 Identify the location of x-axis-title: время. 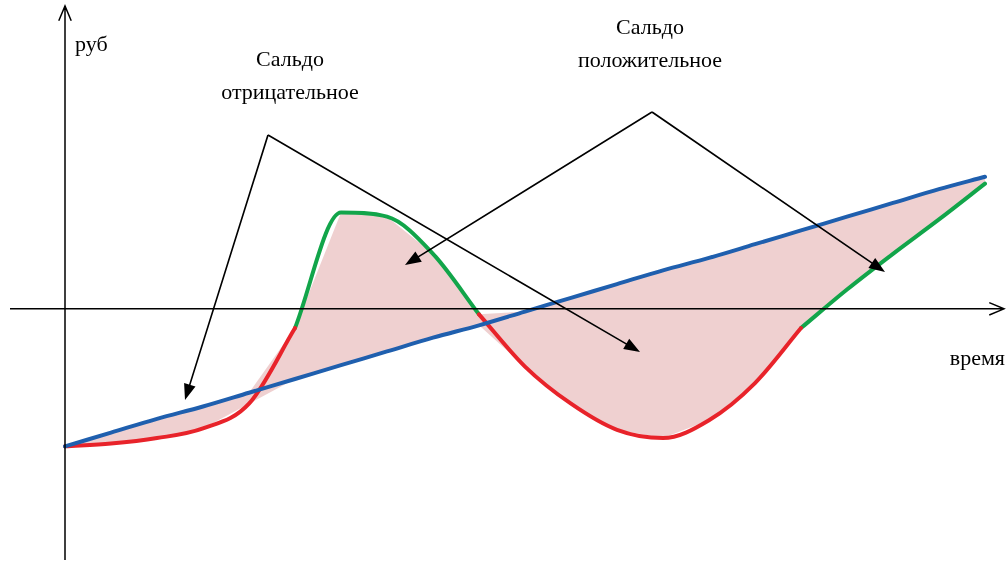
(977, 357).